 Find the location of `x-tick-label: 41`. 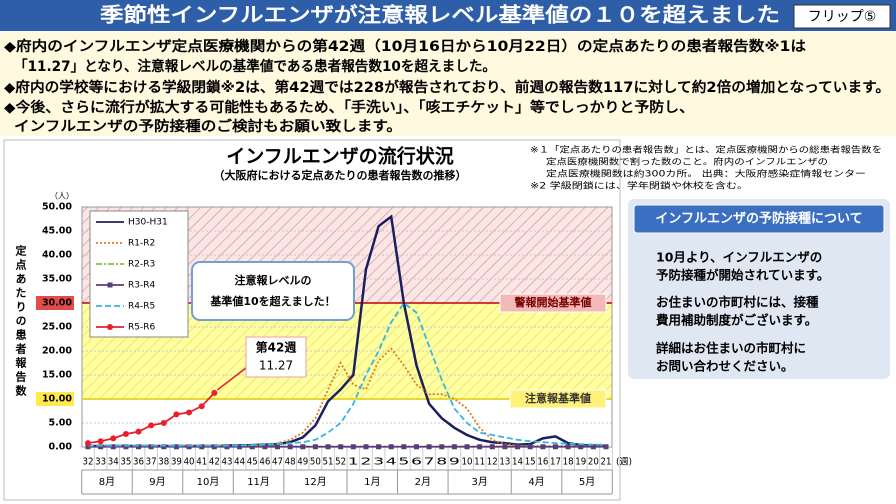

x-tick-label: 41 is located at coordinates (201, 462).